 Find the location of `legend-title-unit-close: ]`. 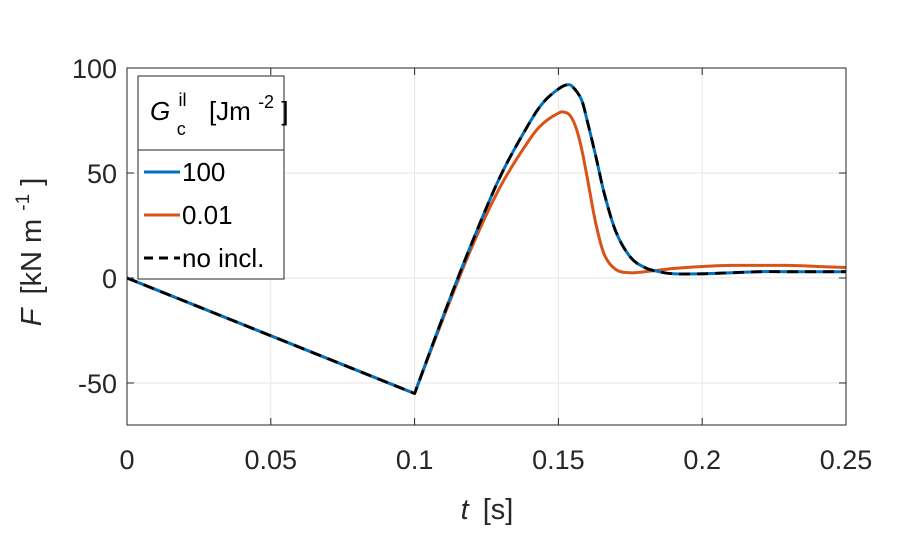

legend-title-unit-close: ] is located at coordinates (284, 111).